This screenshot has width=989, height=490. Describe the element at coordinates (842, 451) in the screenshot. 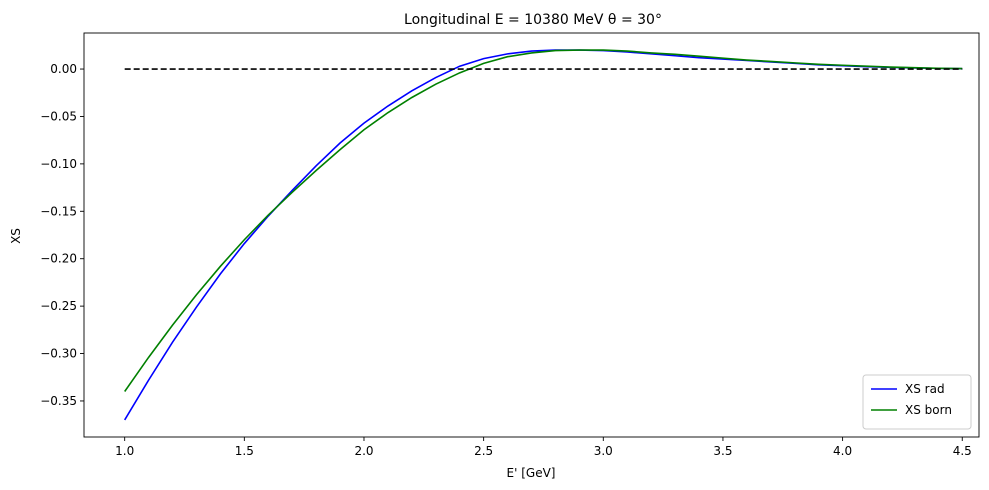

I see `x-tick-label: 4.0` at that location.